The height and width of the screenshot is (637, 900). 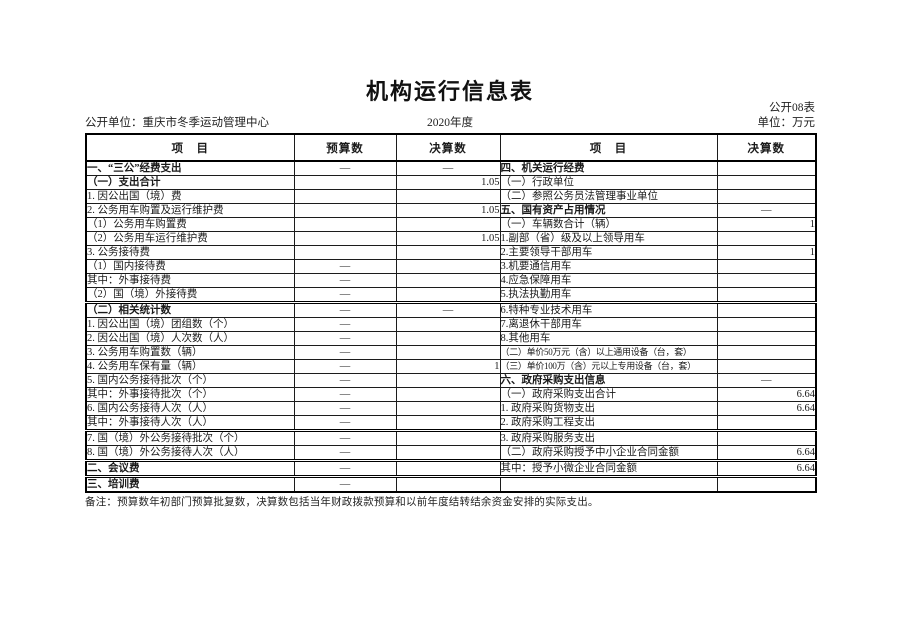 What do you see at coordinates (449, 91) in the screenshot?
I see `page-title: 机构运行信息表` at bounding box center [449, 91].